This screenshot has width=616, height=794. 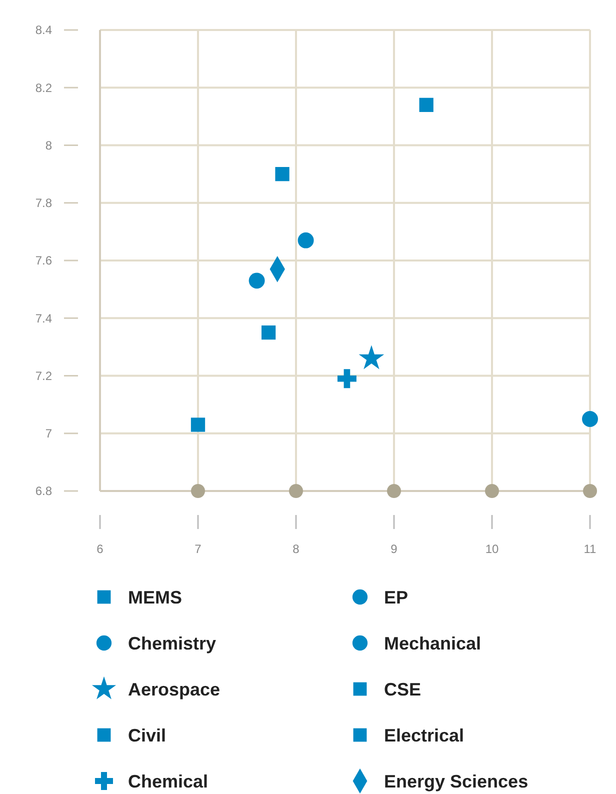 I want to click on legend-label: Energy Sciences, so click(x=456, y=781).